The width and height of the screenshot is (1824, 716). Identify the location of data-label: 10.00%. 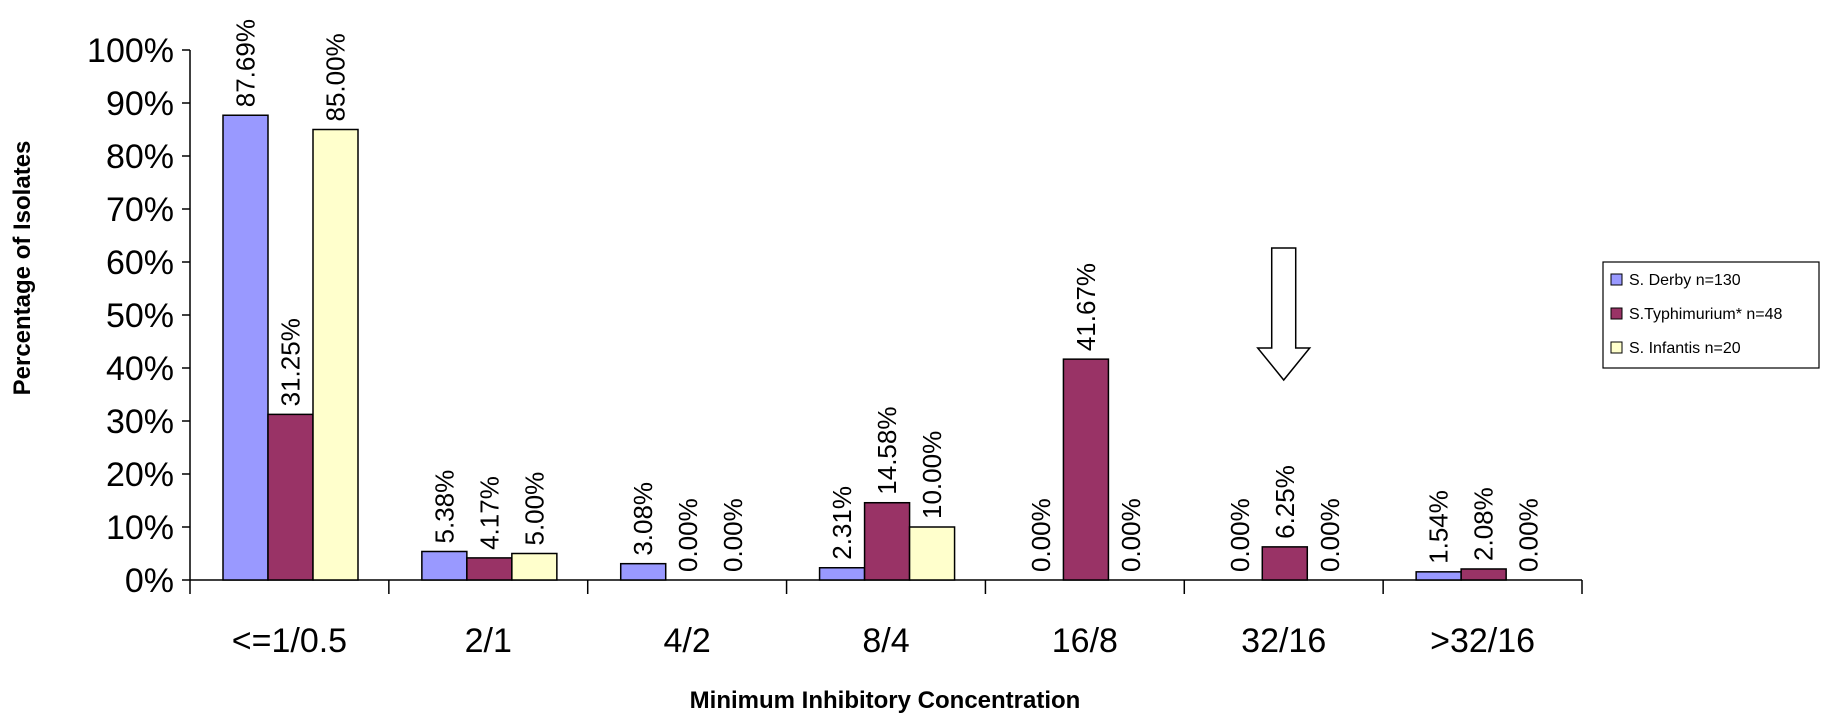
(932, 475).